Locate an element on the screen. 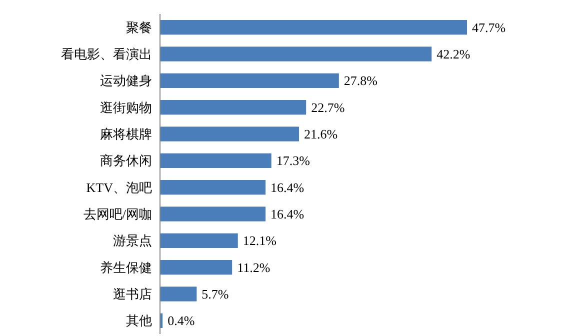 The width and height of the screenshot is (576, 336). data-label: 27.8% is located at coordinates (361, 80).